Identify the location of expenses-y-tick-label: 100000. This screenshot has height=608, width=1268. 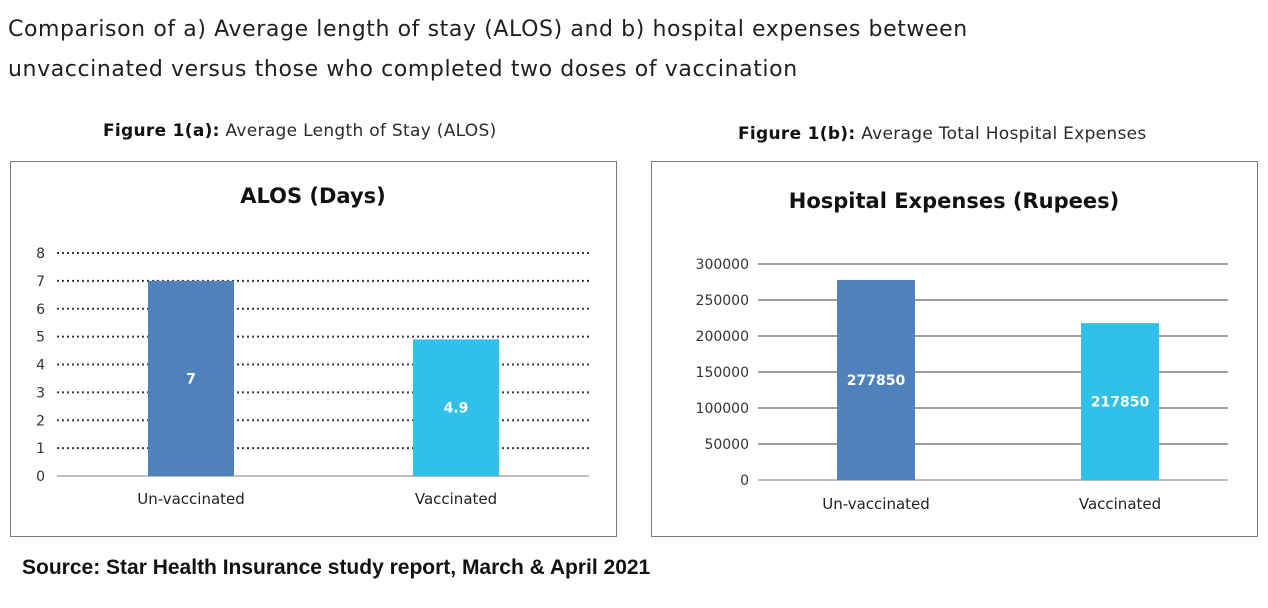
(722, 409).